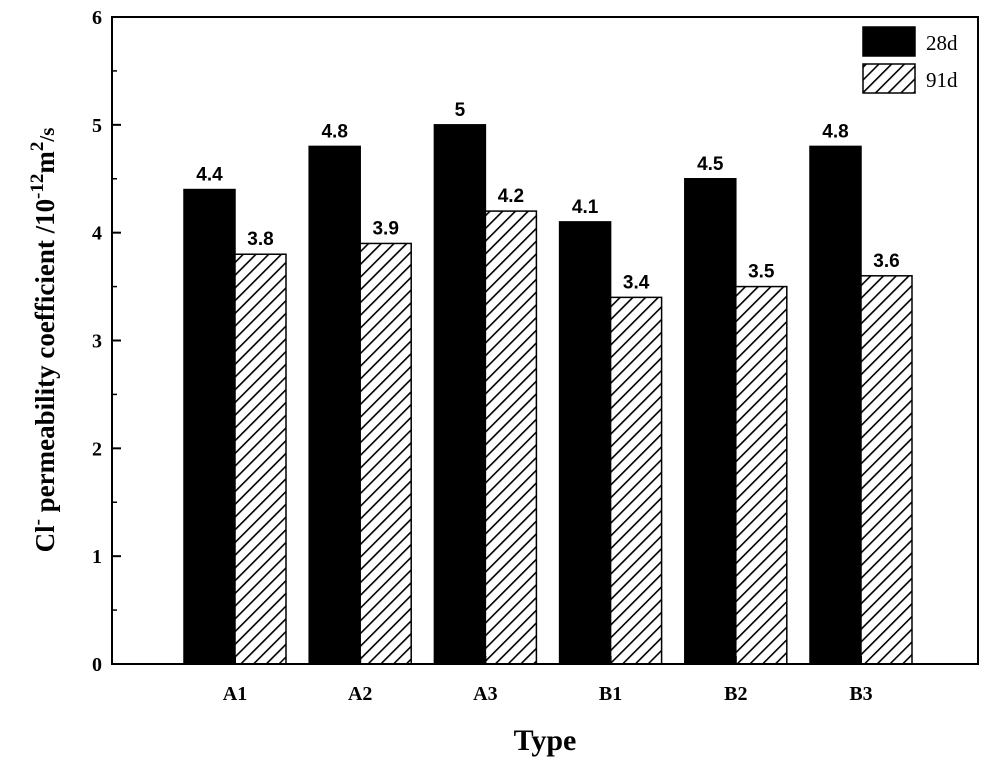  I want to click on bar-91d-B3, so click(886, 470).